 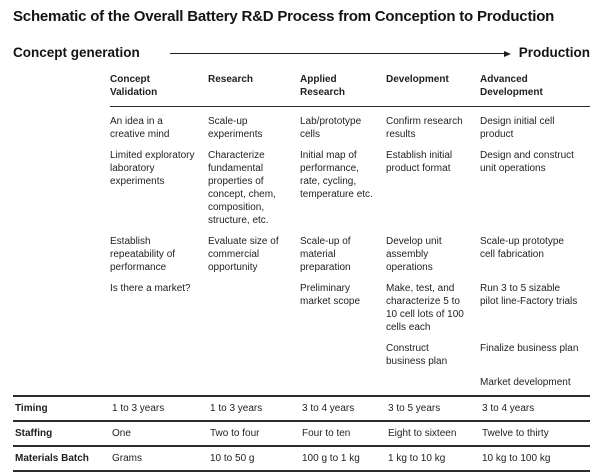 I want to click on table-cell: Develop unit assembly operations, so click(x=414, y=254).